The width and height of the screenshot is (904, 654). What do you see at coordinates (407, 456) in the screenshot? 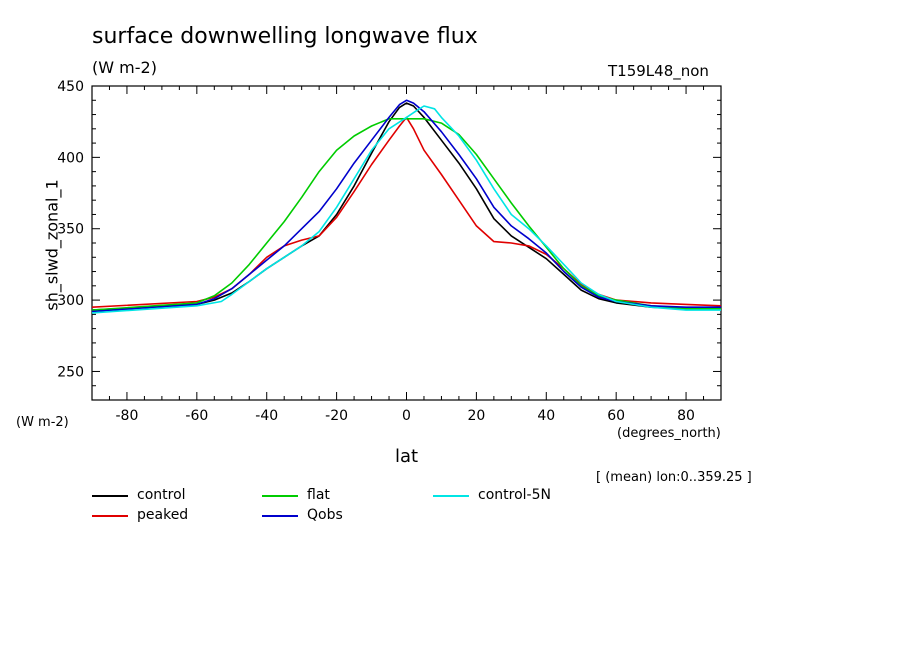
I see `x-axis-label: lat` at bounding box center [407, 456].